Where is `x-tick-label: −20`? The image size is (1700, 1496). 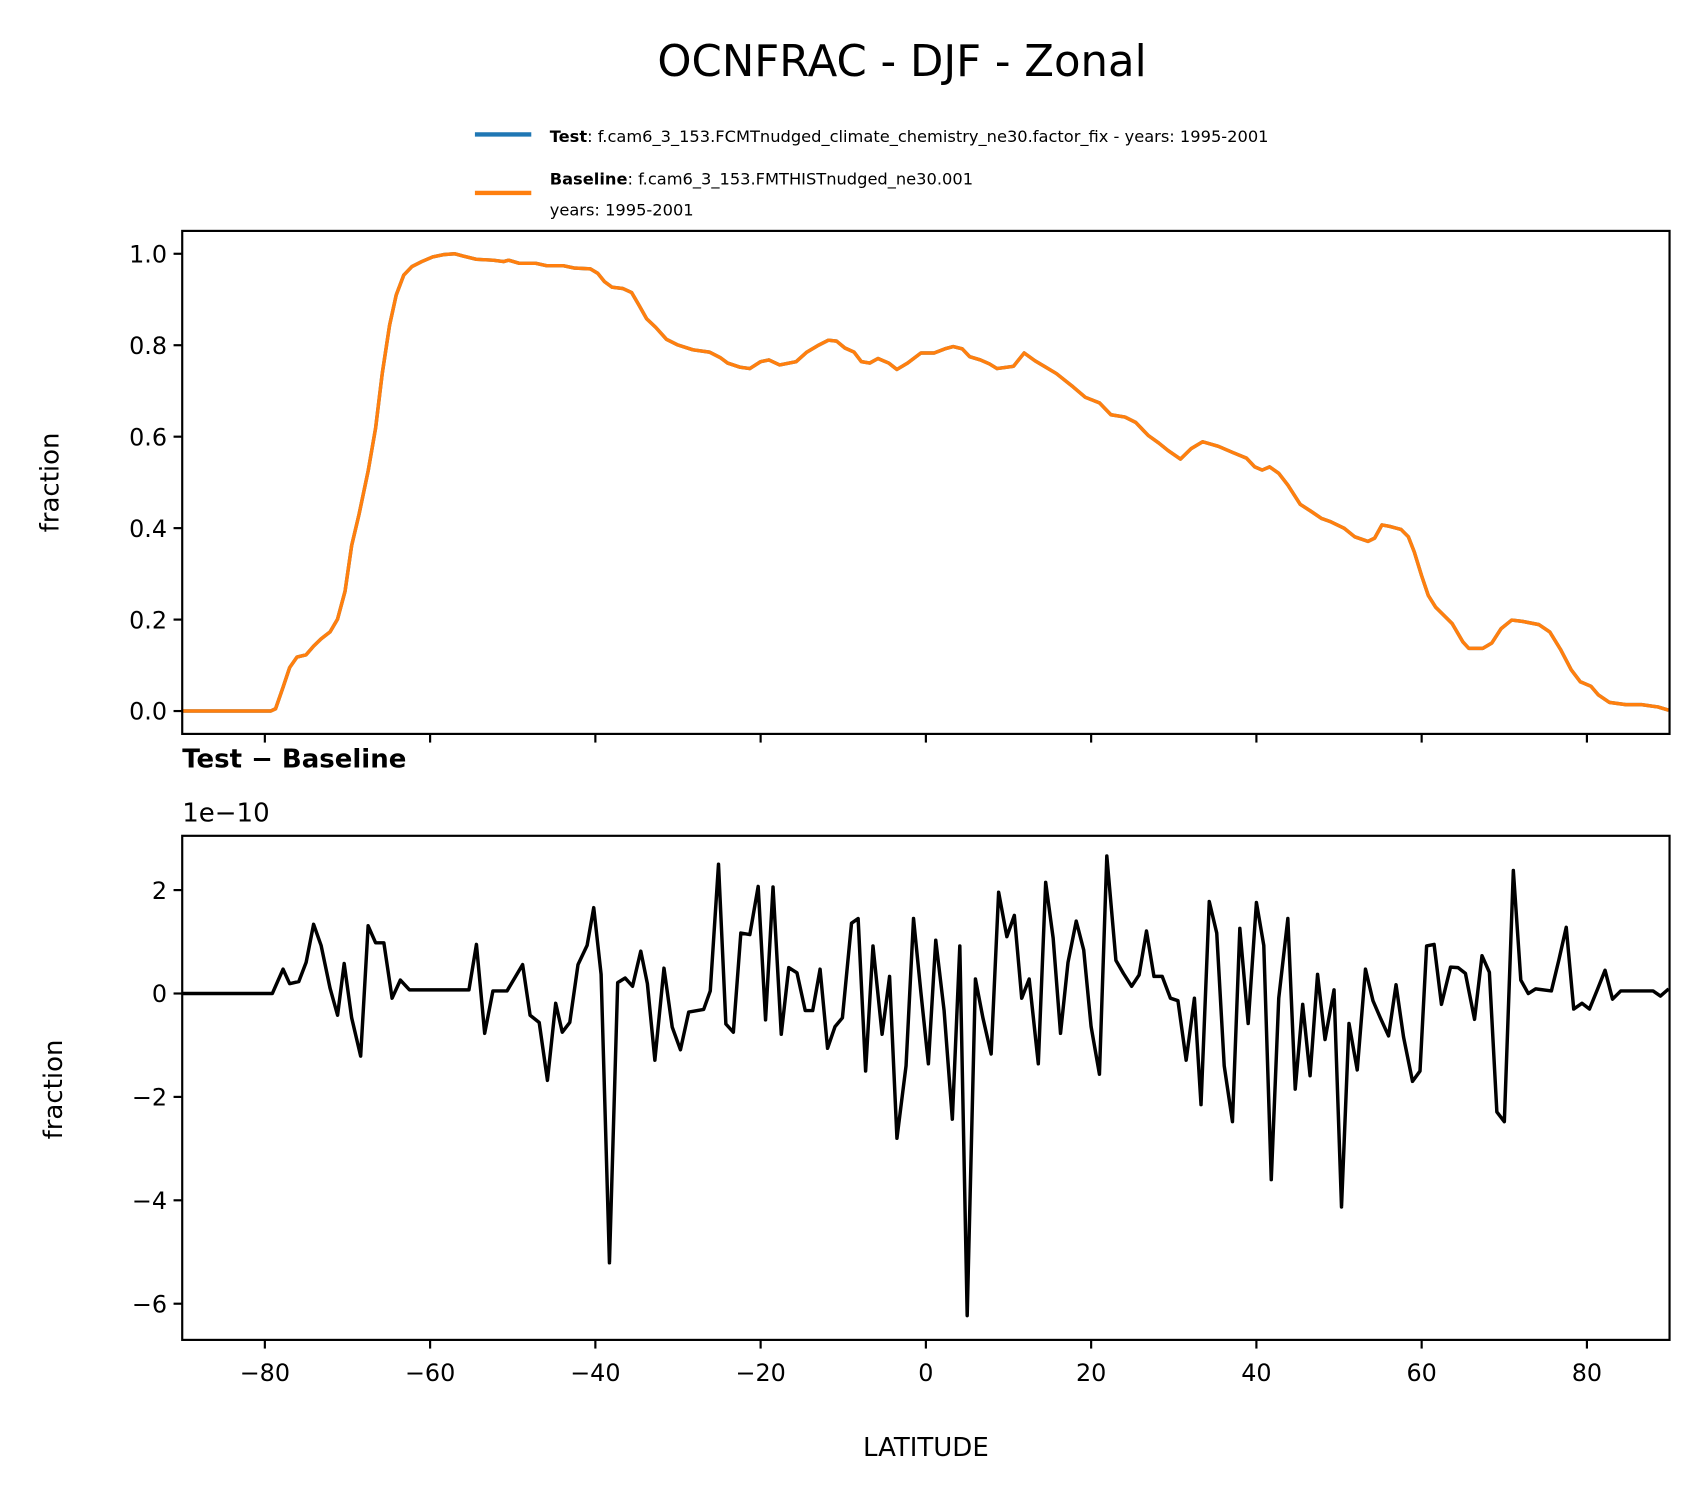 x-tick-label: −20 is located at coordinates (760, 1373).